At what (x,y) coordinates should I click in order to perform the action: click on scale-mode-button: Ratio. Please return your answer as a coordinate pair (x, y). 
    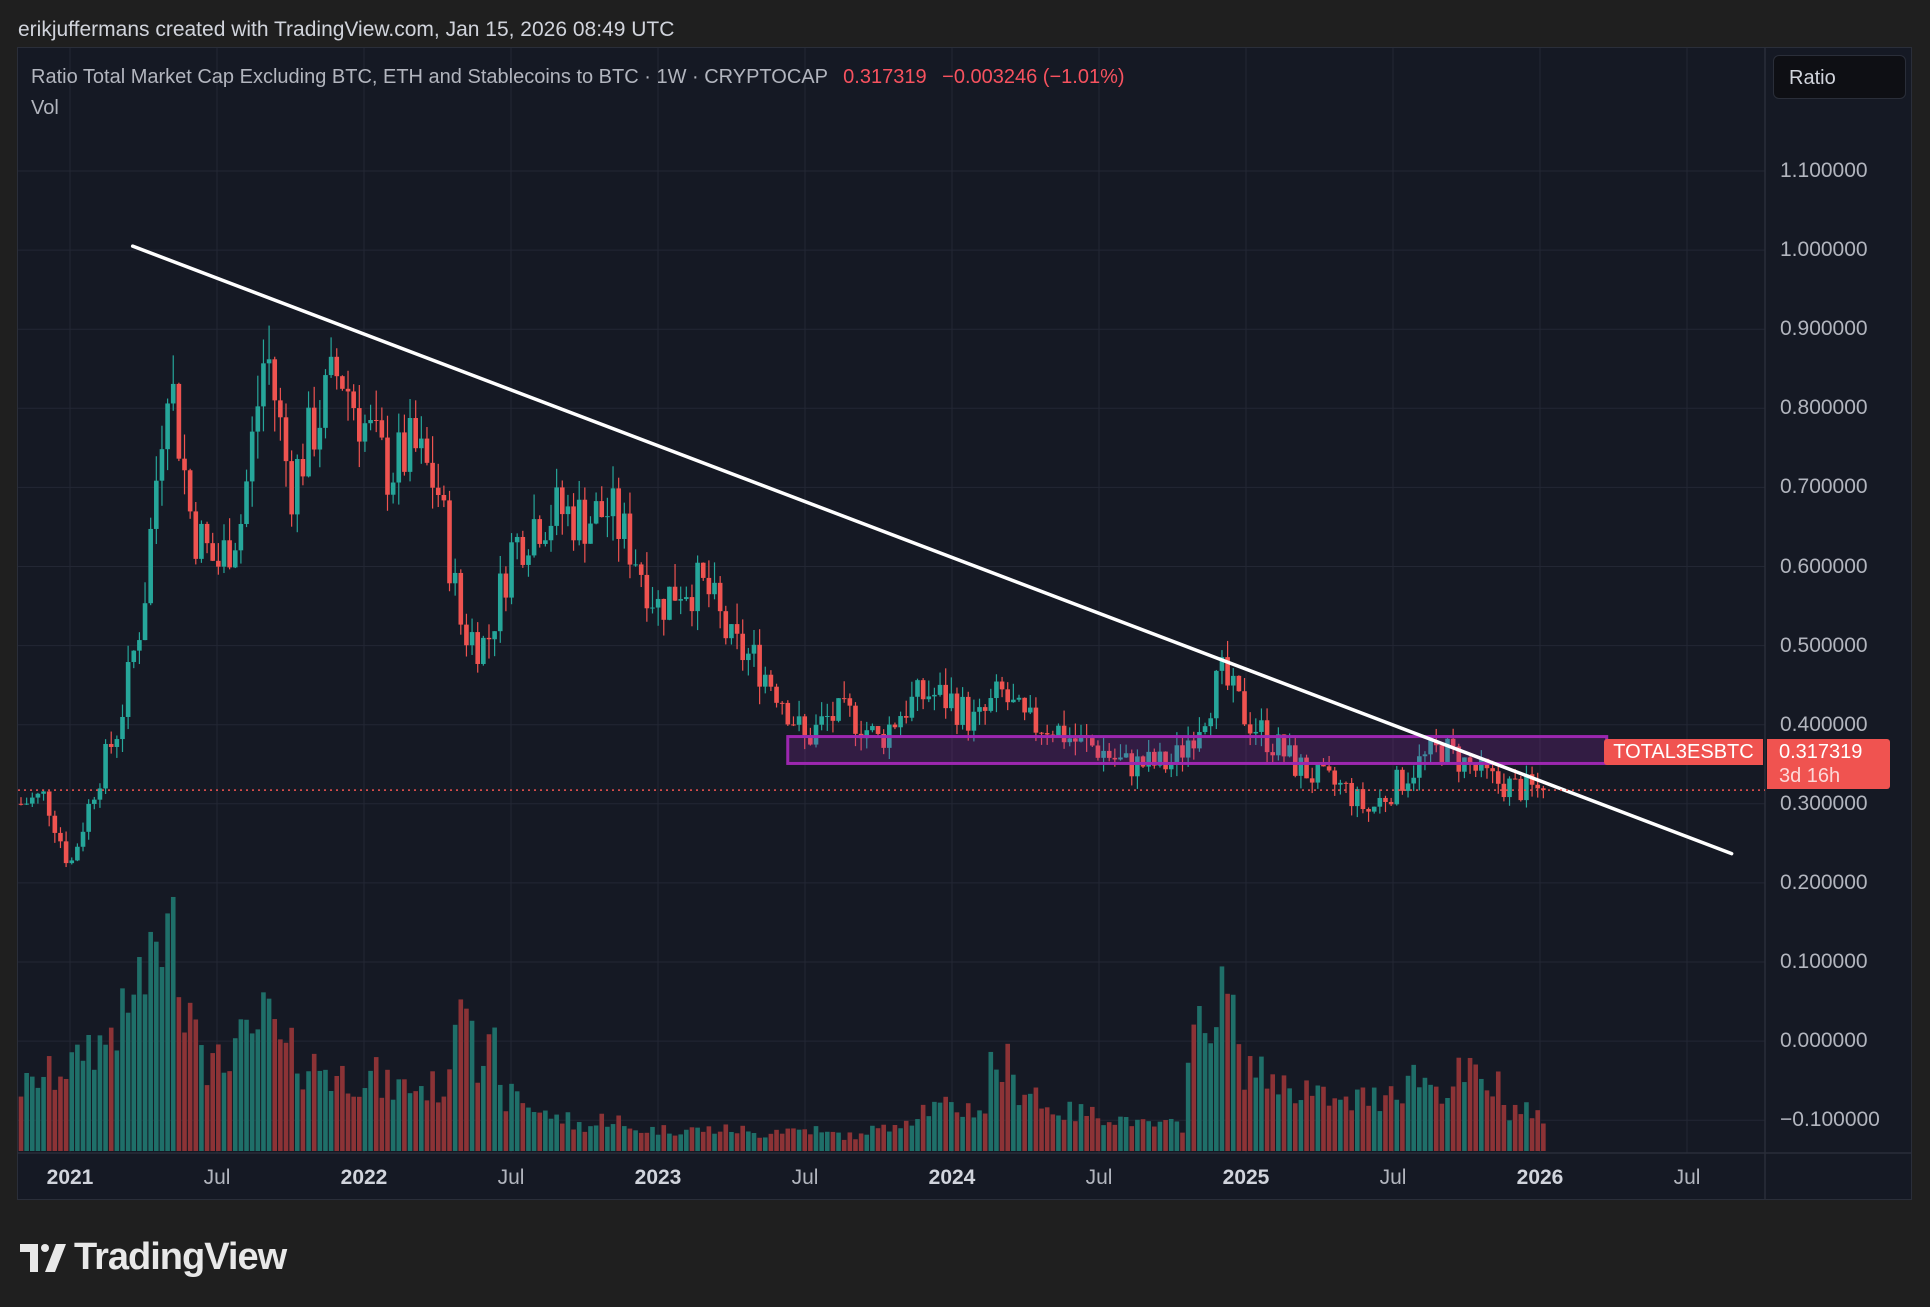
    Looking at the image, I should click on (1839, 77).